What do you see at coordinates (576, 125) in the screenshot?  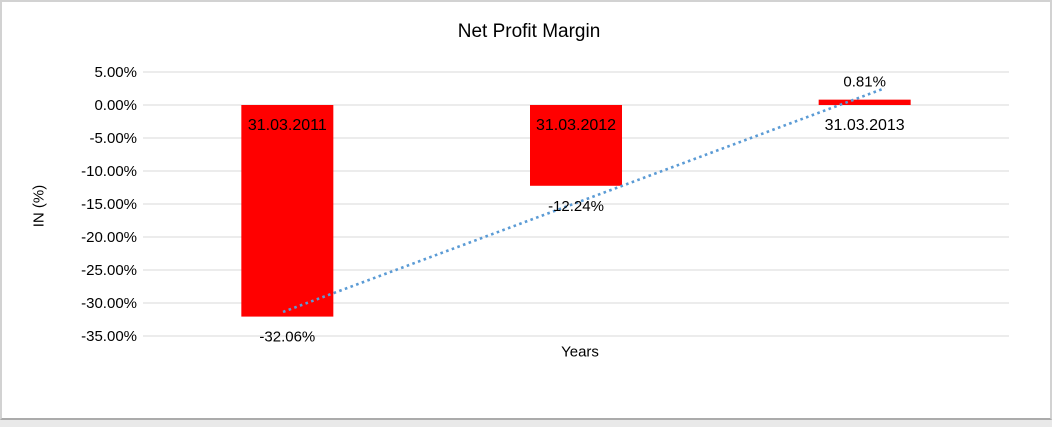 I see `bar-category-label: 31.03.2012` at bounding box center [576, 125].